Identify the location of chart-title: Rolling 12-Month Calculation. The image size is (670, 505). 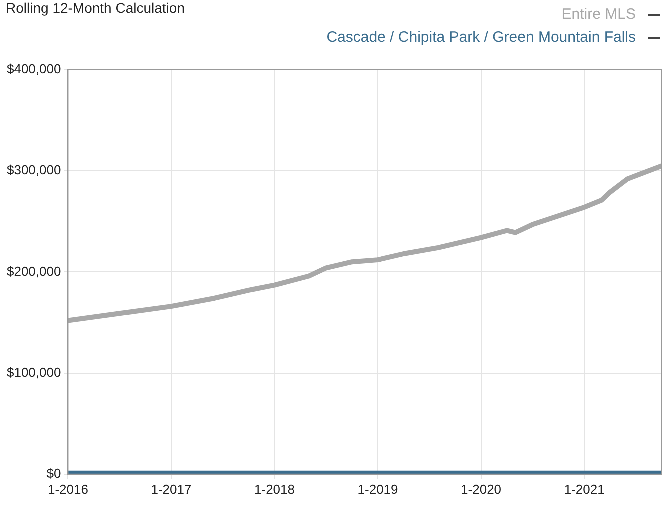
(95, 8).